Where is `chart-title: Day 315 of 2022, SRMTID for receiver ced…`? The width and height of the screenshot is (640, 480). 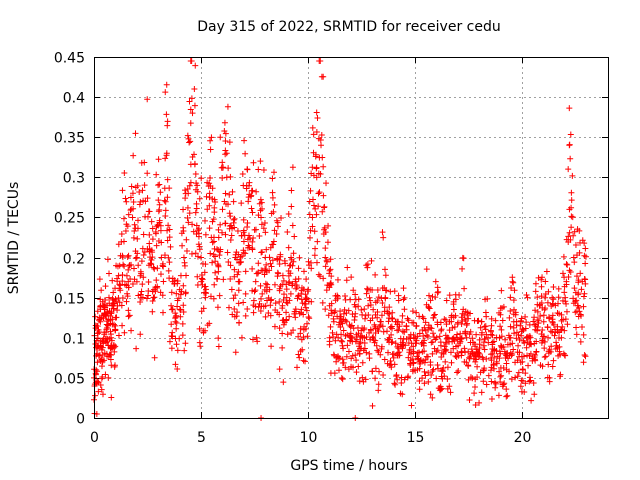 chart-title: Day 315 of 2022, SRMTID for receiver ced… is located at coordinates (348, 27).